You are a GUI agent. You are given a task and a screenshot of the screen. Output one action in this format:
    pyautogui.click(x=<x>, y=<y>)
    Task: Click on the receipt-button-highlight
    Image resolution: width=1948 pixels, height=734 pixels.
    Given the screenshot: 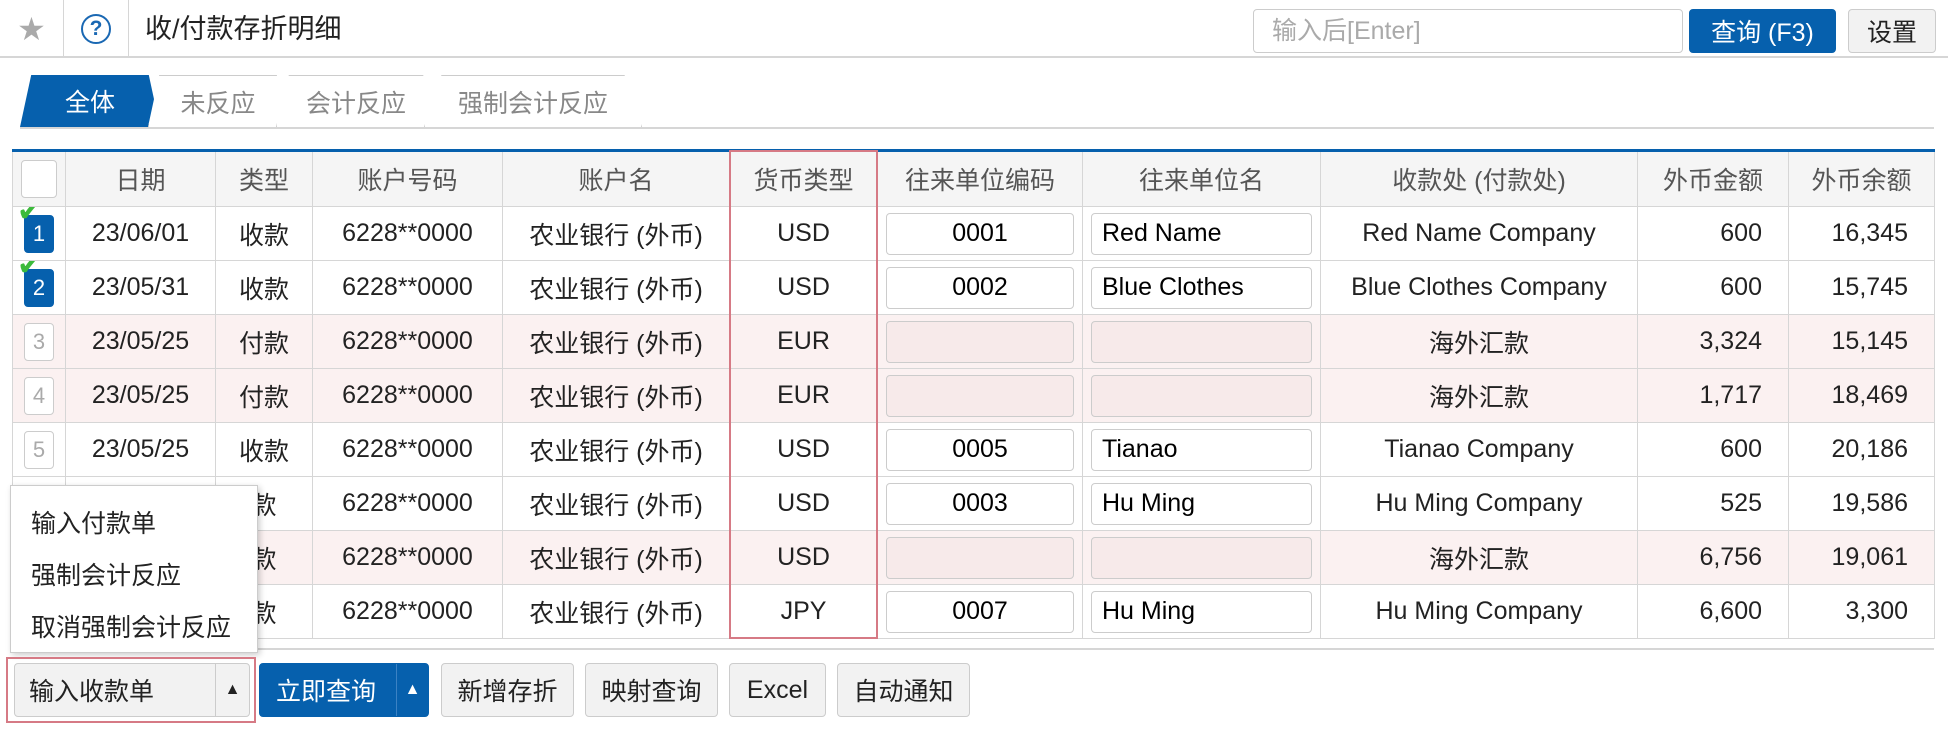 What is the action you would take?
    pyautogui.click(x=131, y=690)
    